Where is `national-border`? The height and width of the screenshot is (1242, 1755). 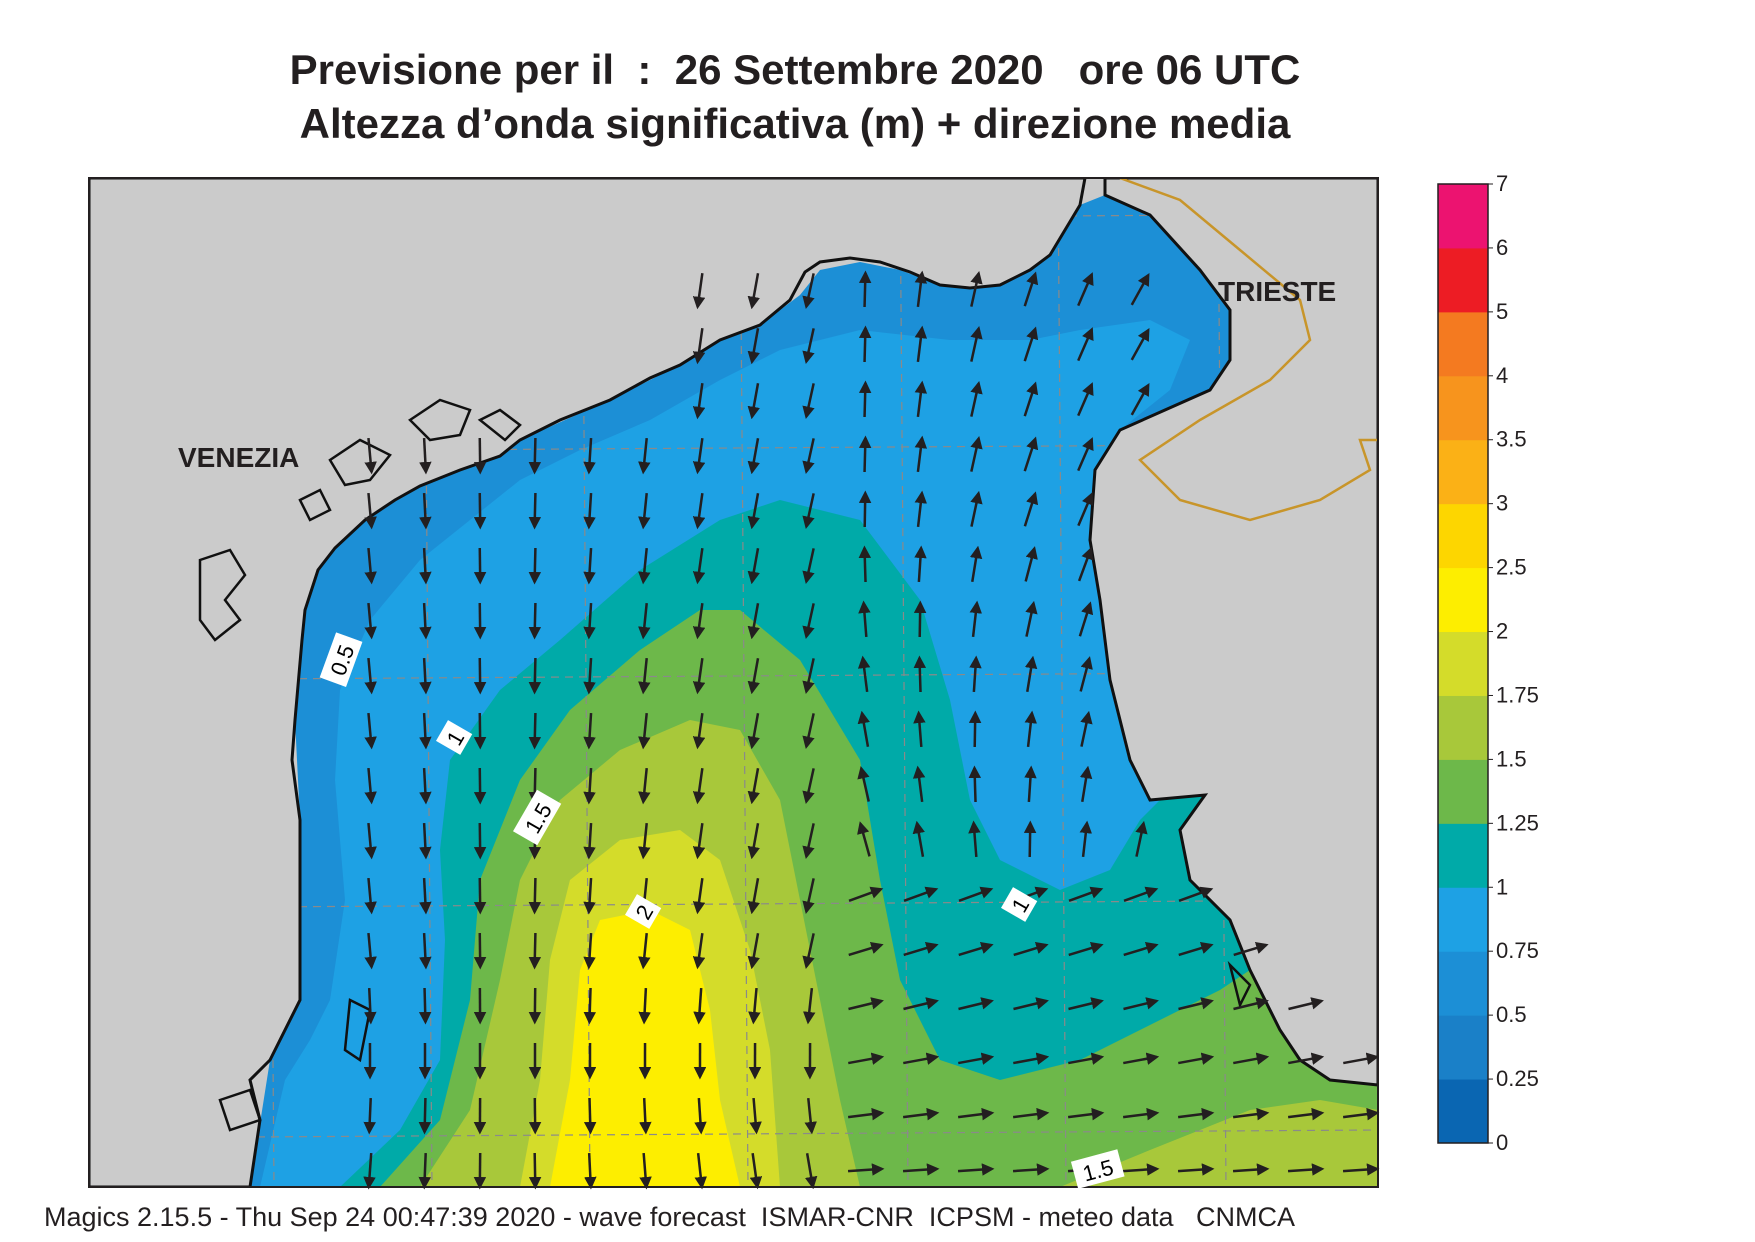 national-border is located at coordinates (1248, 350).